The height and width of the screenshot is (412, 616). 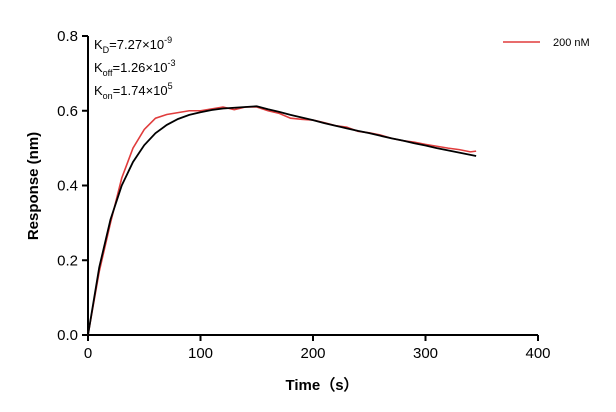 What do you see at coordinates (171, 63) in the screenshot?
I see `annotation-exponent: -3` at bounding box center [171, 63].